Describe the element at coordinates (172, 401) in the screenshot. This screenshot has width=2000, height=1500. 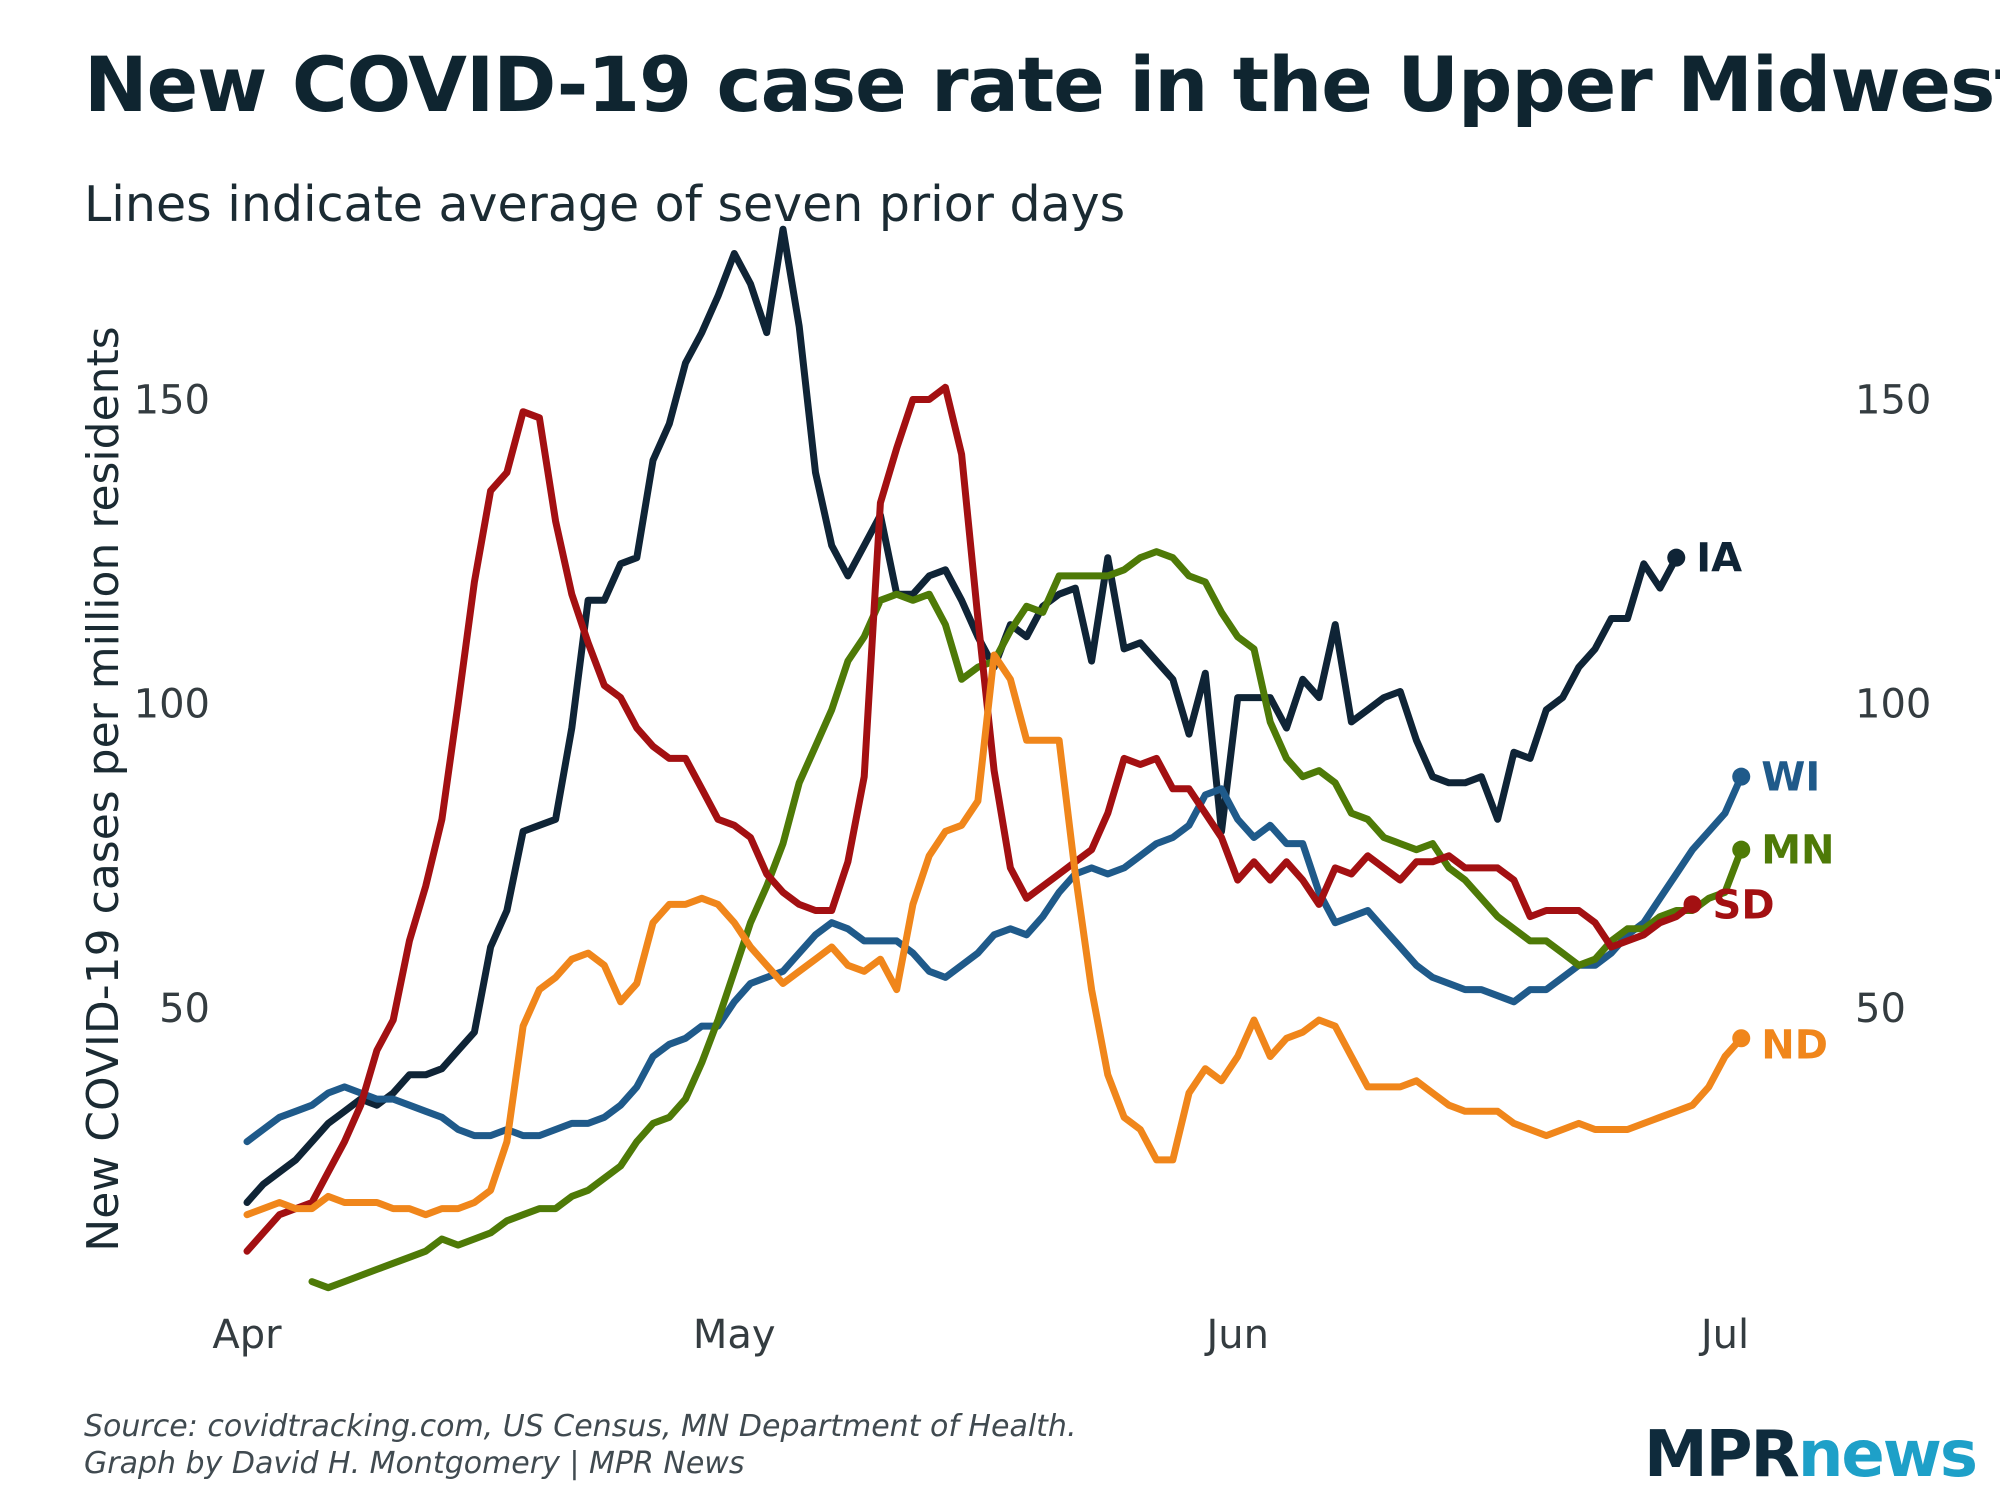
I see `y-tick-label-left: 150` at that location.